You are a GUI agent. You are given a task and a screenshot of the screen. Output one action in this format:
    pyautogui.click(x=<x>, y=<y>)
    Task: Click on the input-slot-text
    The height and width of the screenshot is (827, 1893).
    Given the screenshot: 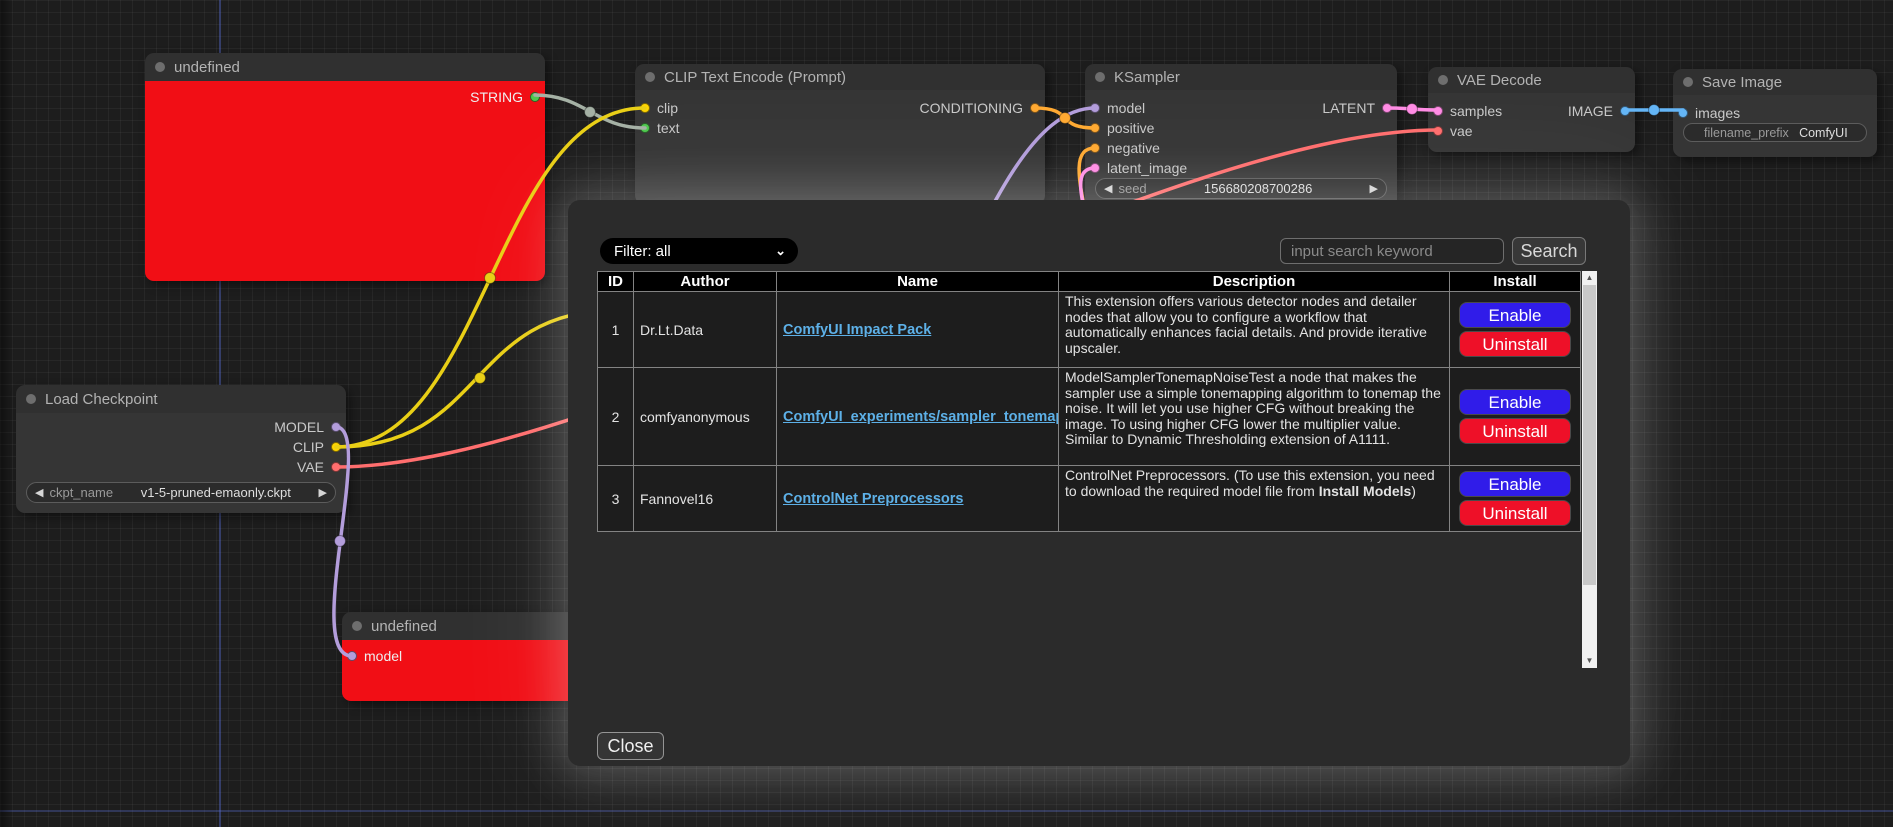 What is the action you would take?
    pyautogui.click(x=645, y=128)
    